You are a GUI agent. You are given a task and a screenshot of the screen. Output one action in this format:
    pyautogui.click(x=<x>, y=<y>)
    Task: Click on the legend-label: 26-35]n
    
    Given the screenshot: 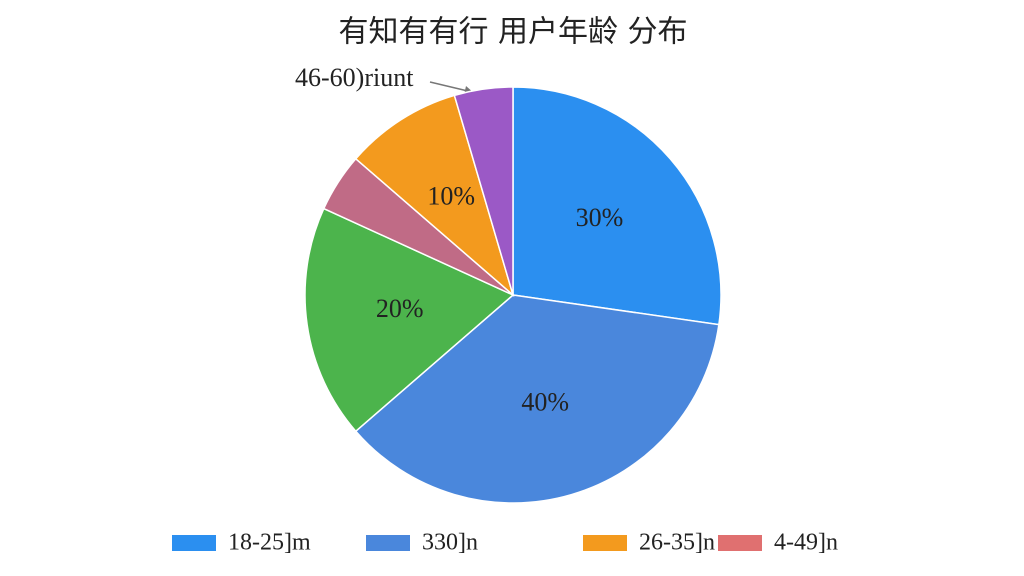 What is the action you would take?
    pyautogui.click(x=677, y=543)
    